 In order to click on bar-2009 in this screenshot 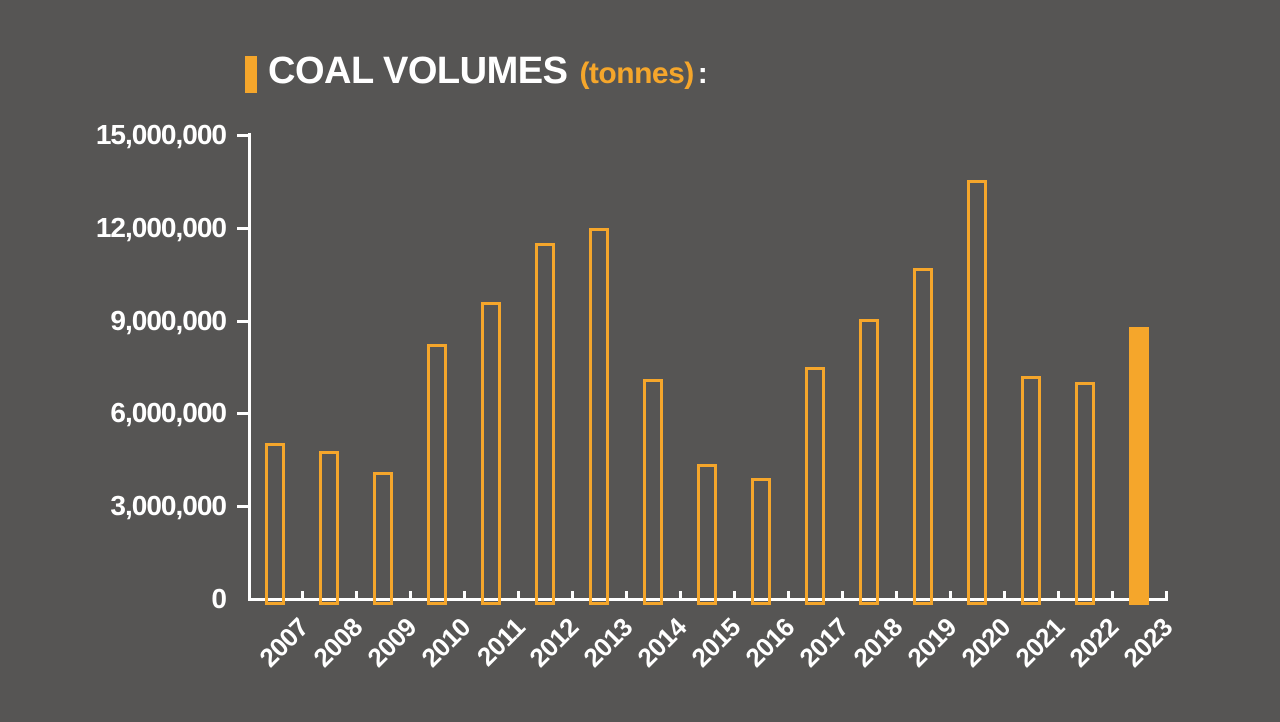, I will do `click(383, 538)`.